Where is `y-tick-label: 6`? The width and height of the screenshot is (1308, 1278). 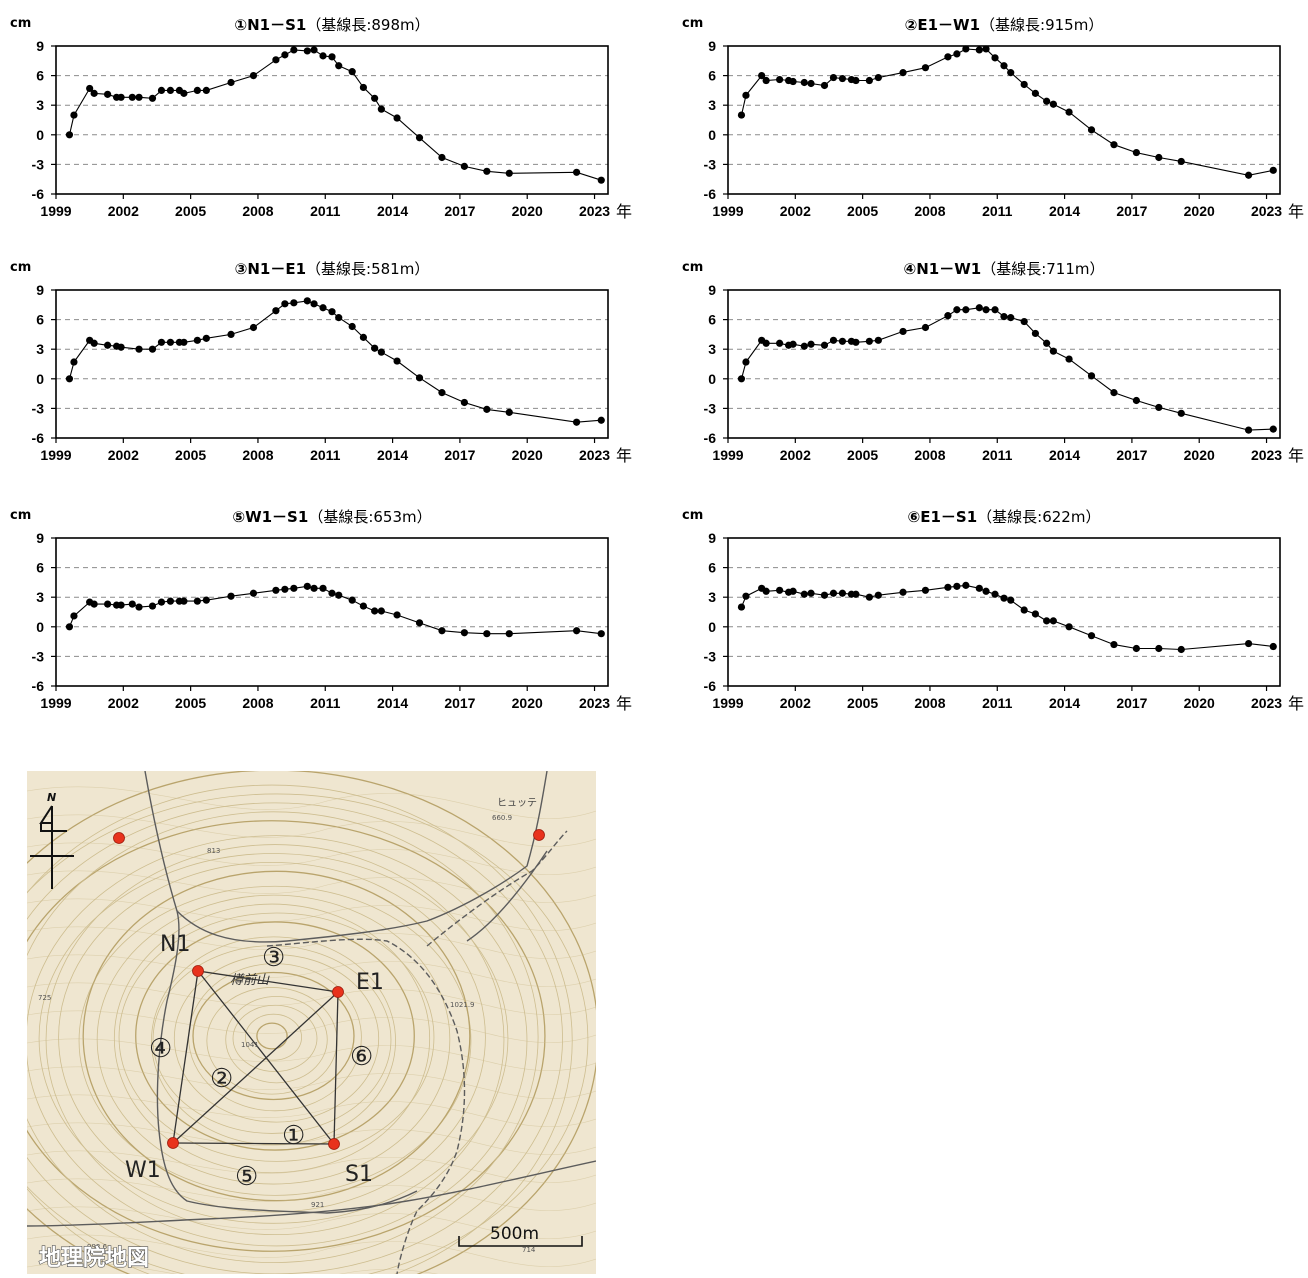 y-tick-label: 6 is located at coordinates (40, 76).